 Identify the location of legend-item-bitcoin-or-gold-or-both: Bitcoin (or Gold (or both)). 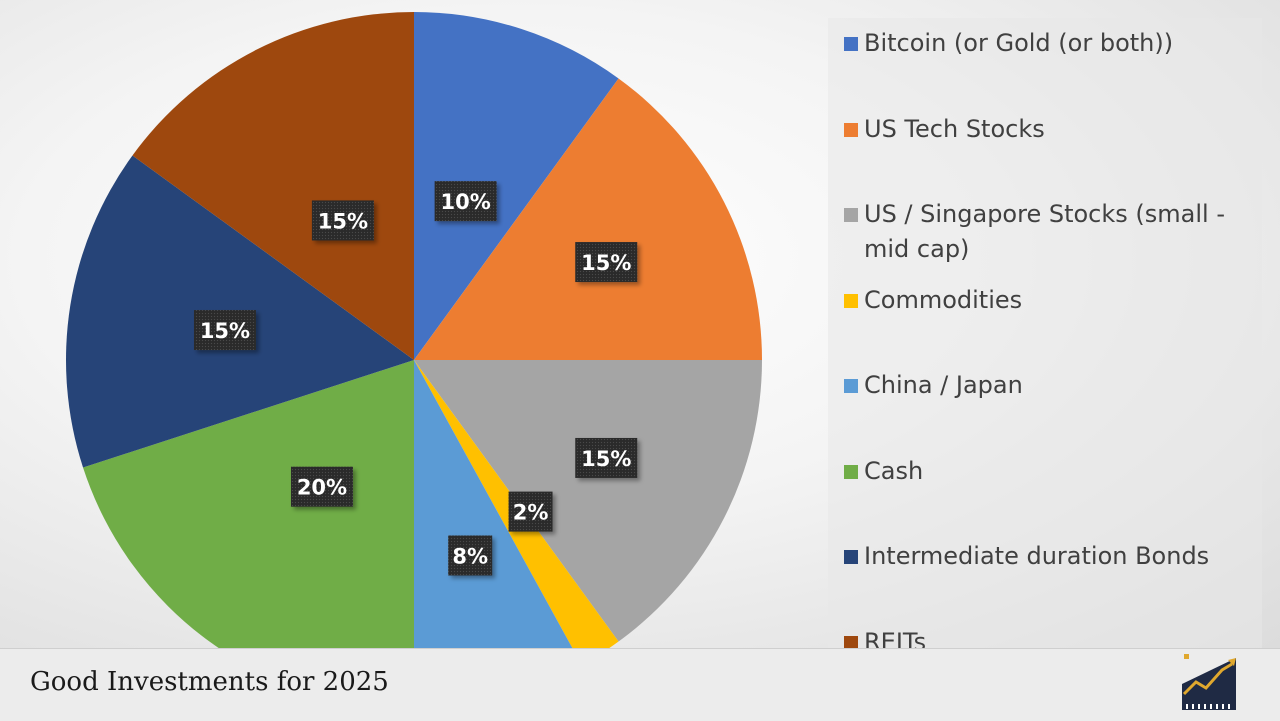
(1054, 43).